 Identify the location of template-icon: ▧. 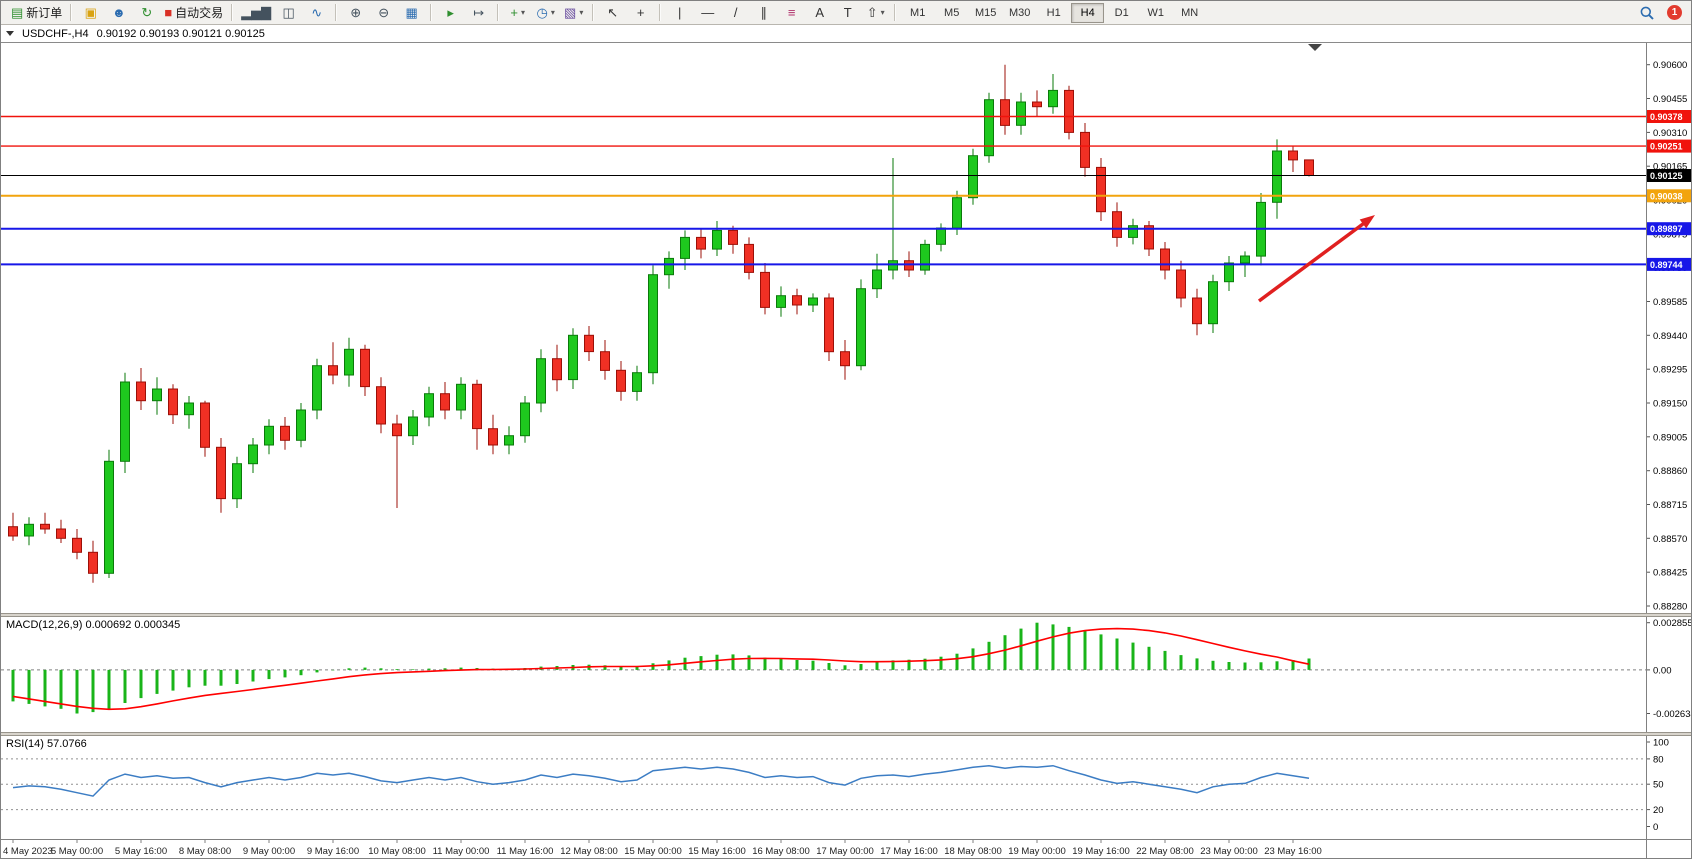
(570, 12).